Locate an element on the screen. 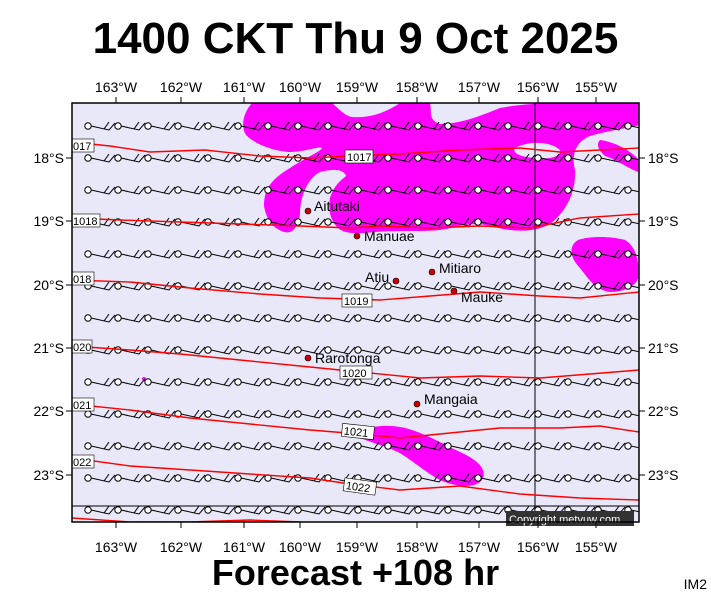  island-label: Atiu is located at coordinates (377, 277).